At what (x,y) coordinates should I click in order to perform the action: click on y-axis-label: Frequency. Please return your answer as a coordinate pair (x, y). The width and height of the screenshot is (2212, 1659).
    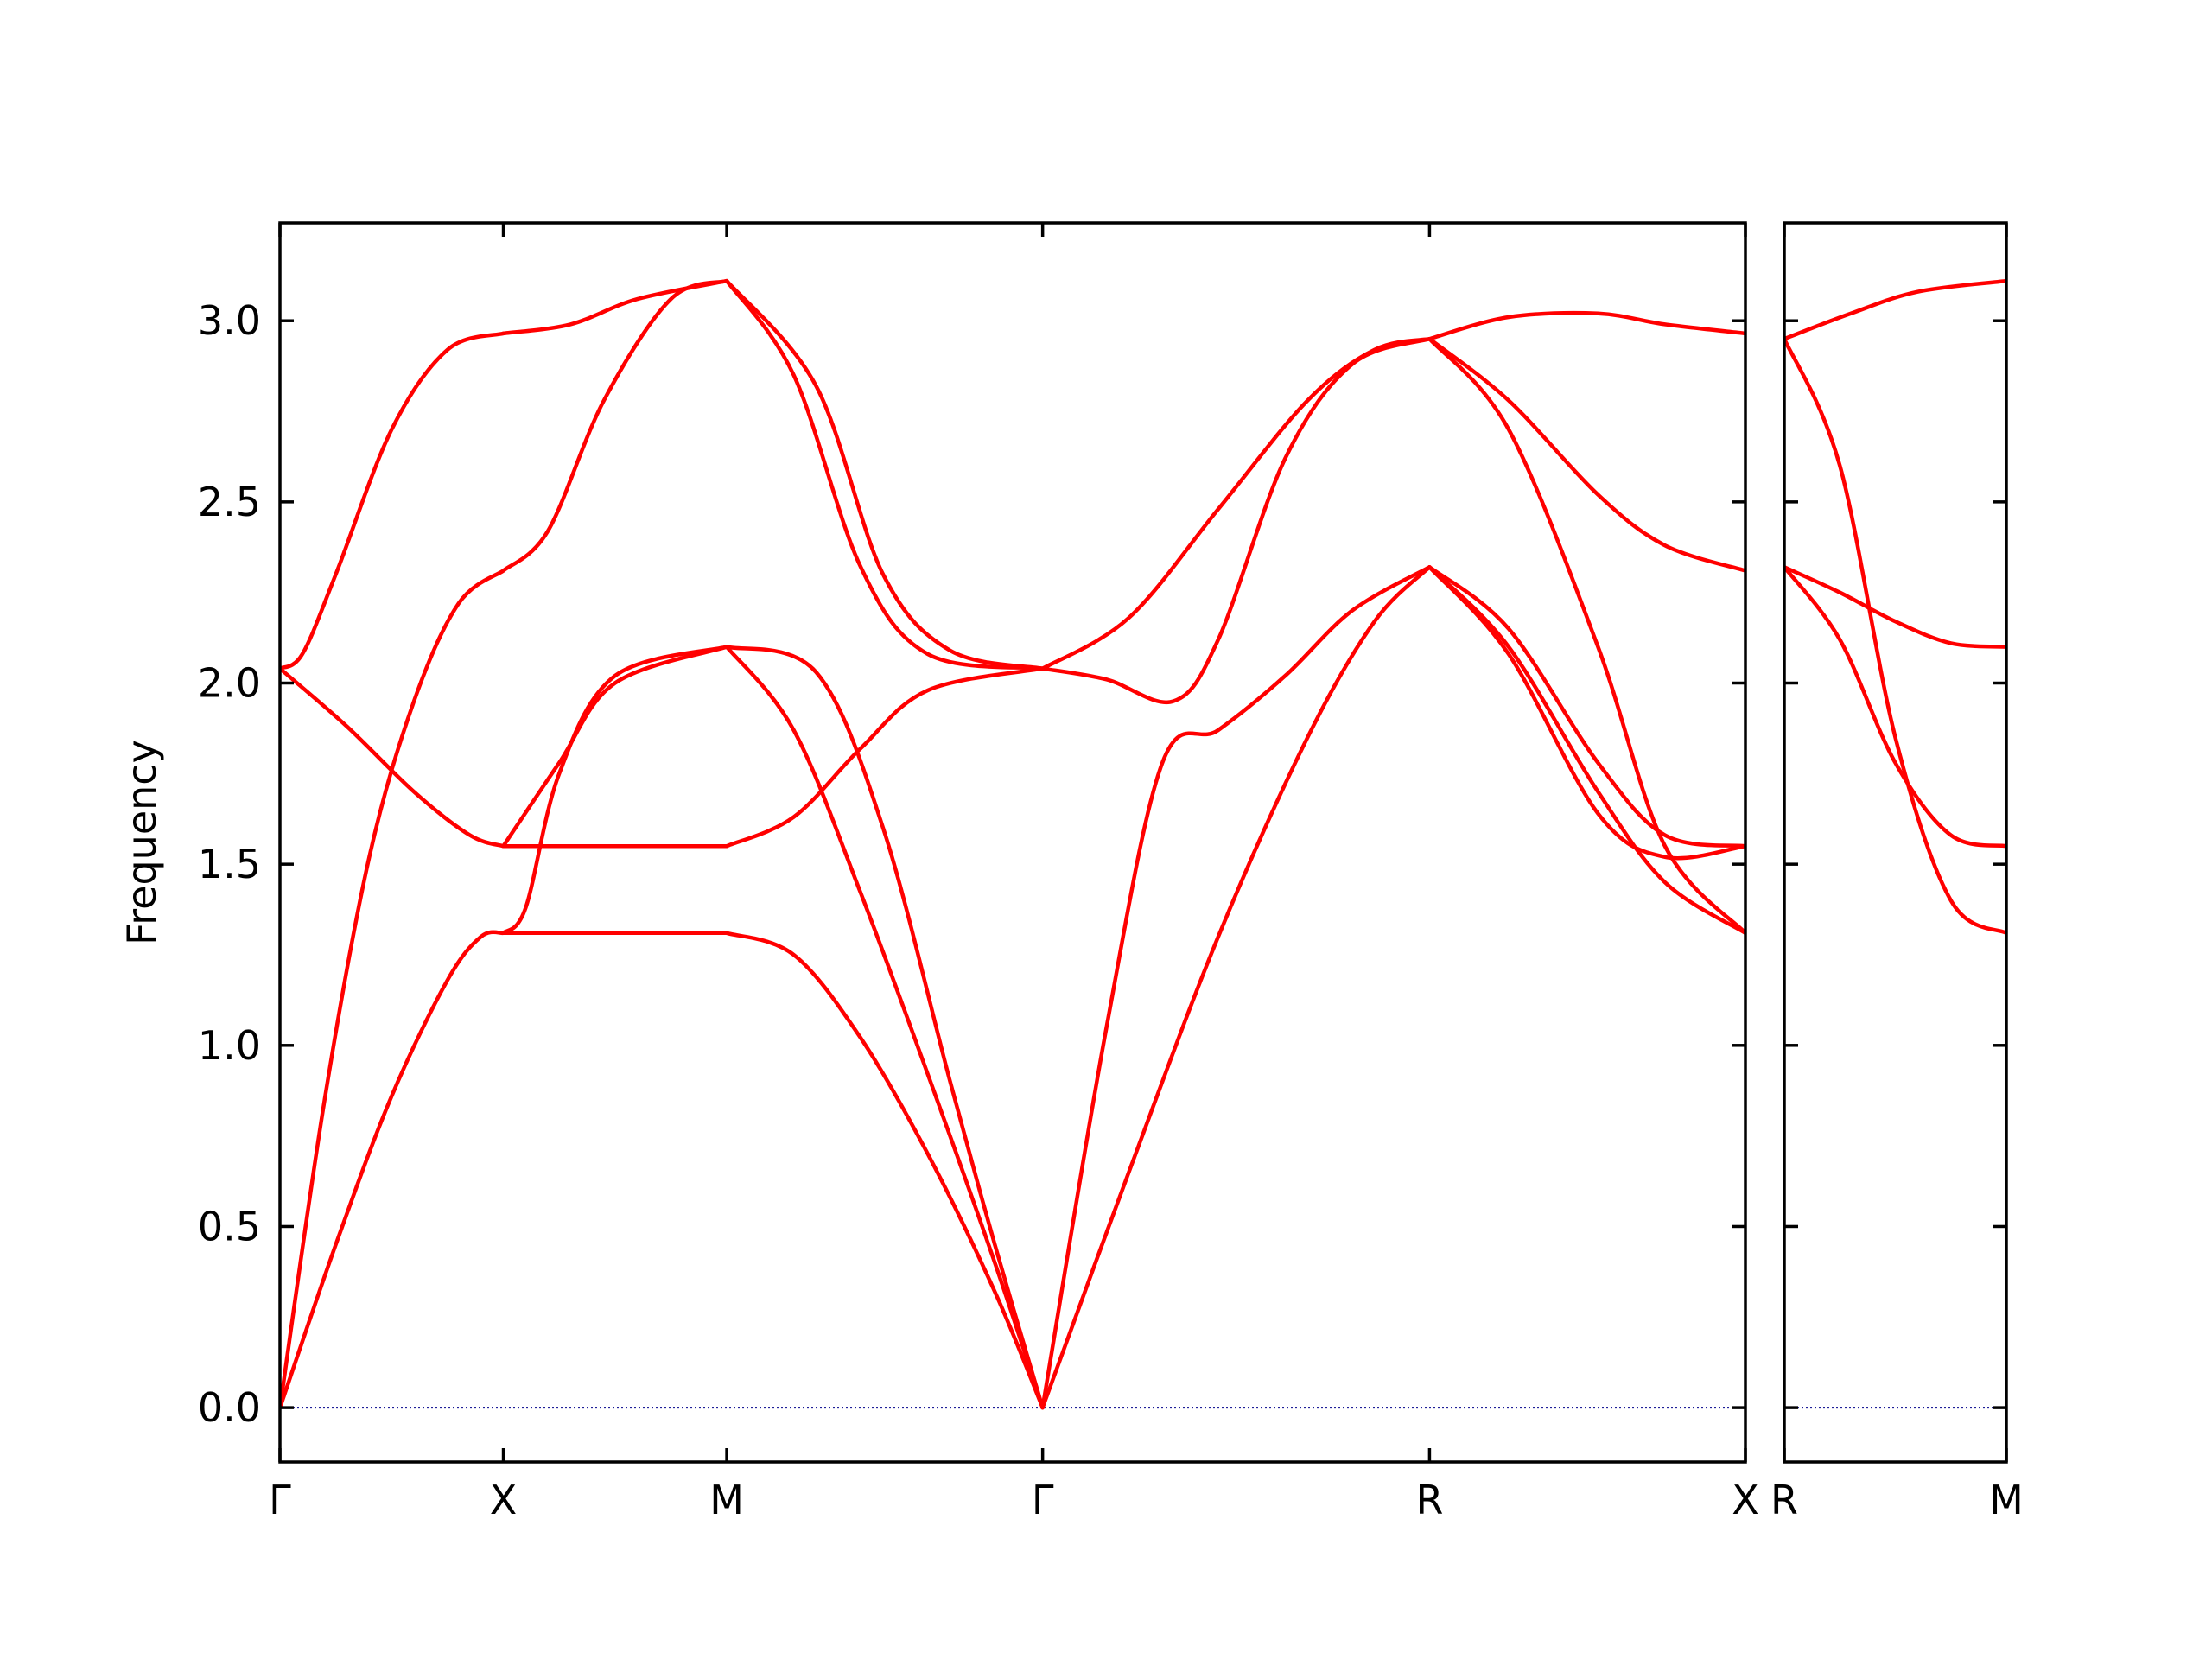
    Looking at the image, I should click on (141, 842).